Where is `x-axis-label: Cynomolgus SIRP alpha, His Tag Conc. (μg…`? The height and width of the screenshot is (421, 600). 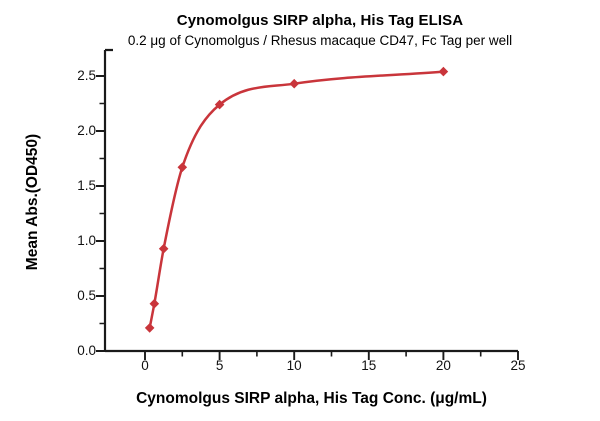 x-axis-label: Cynomolgus SIRP alpha, His Tag Conc. (μg… is located at coordinates (311, 398).